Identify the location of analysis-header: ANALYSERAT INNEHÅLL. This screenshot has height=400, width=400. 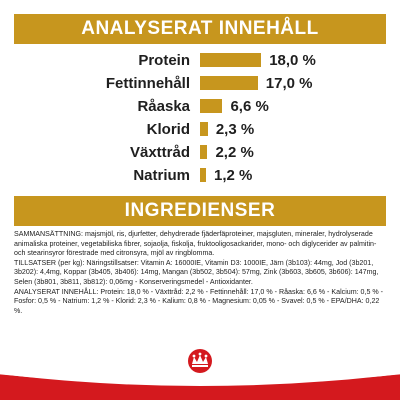
(200, 29).